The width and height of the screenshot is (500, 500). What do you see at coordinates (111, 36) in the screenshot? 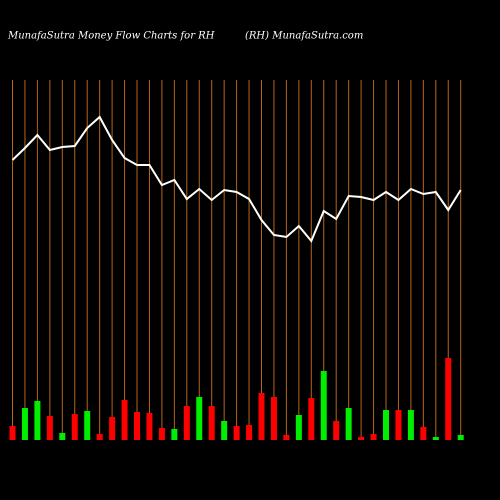
I see `chart-title: MunafaSutra Money Flow Charts for RH` at bounding box center [111, 36].